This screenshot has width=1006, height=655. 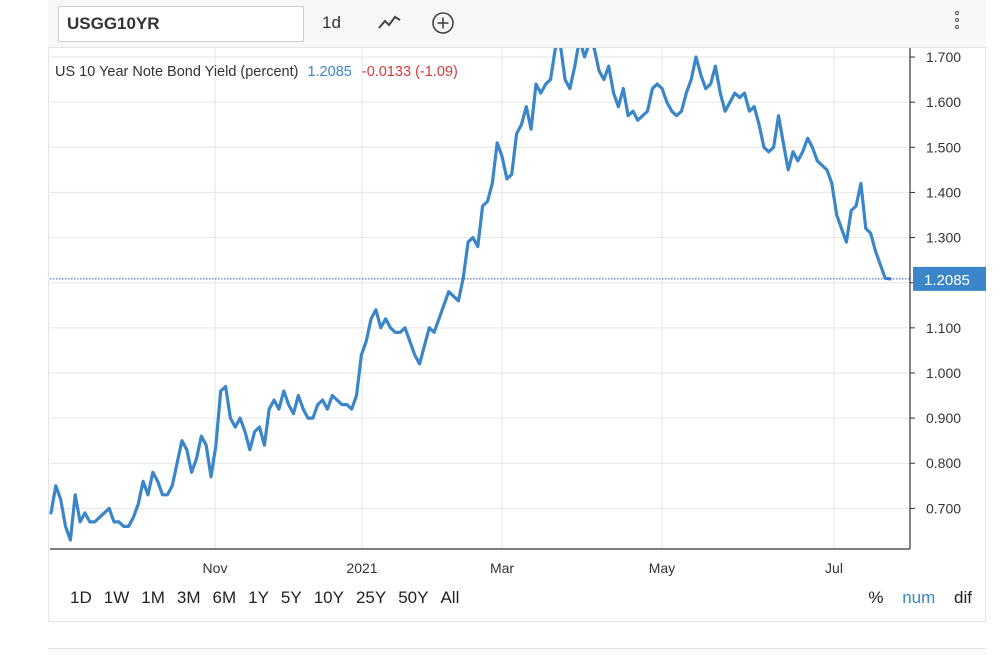 I want to click on range-button: 5Y, so click(x=291, y=597).